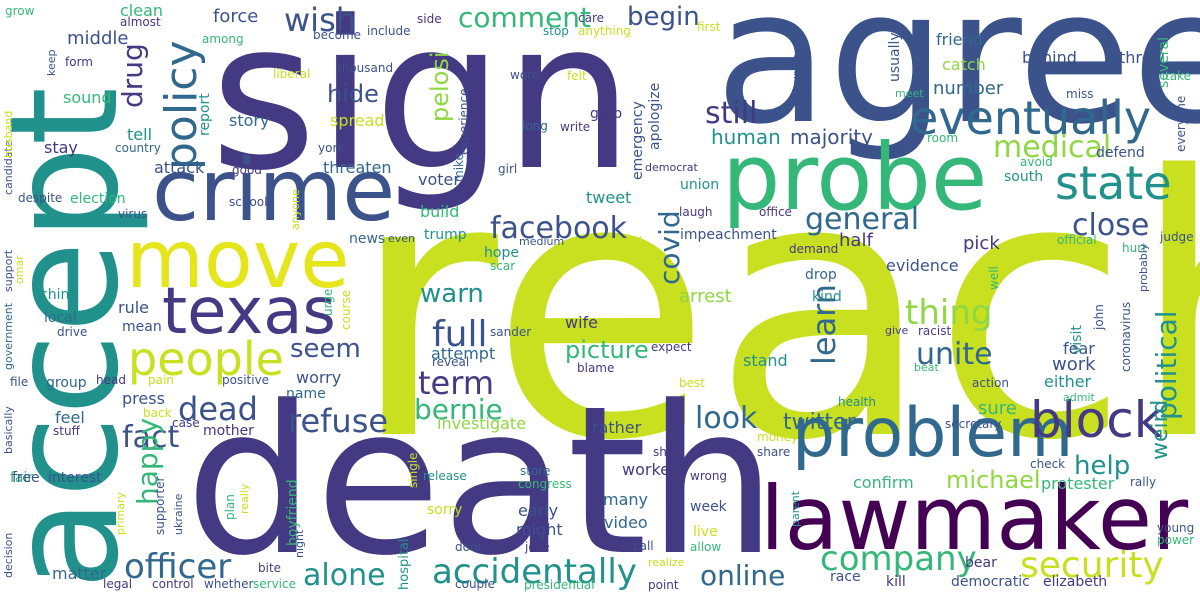 The width and height of the screenshot is (1200, 600). What do you see at coordinates (1143, 267) in the screenshot?
I see `word-probably: probably` at bounding box center [1143, 267].